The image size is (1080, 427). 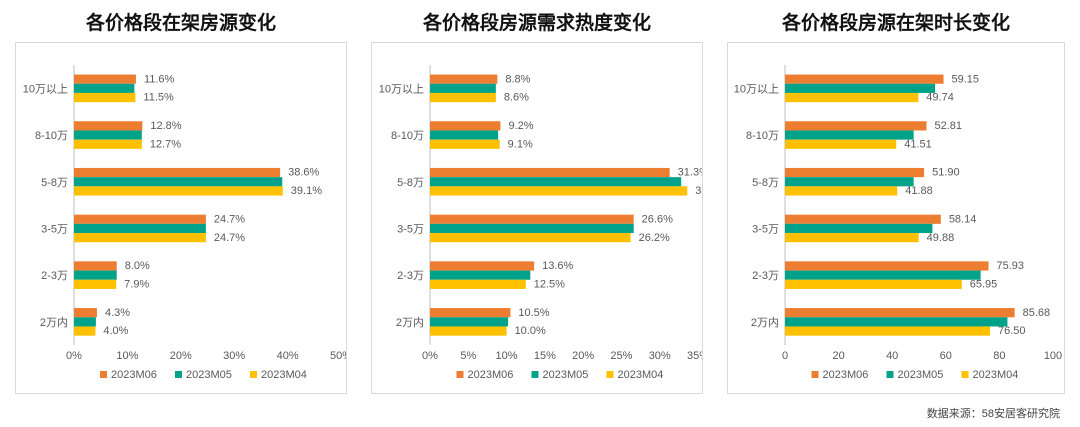 What do you see at coordinates (946, 356) in the screenshot?
I see `x-tick-label: 60` at bounding box center [946, 356].